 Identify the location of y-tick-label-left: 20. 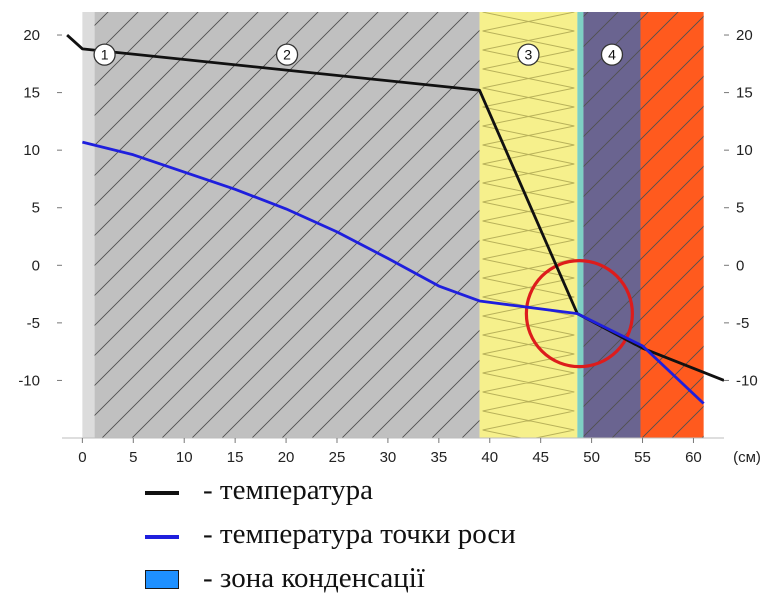
(31, 35).